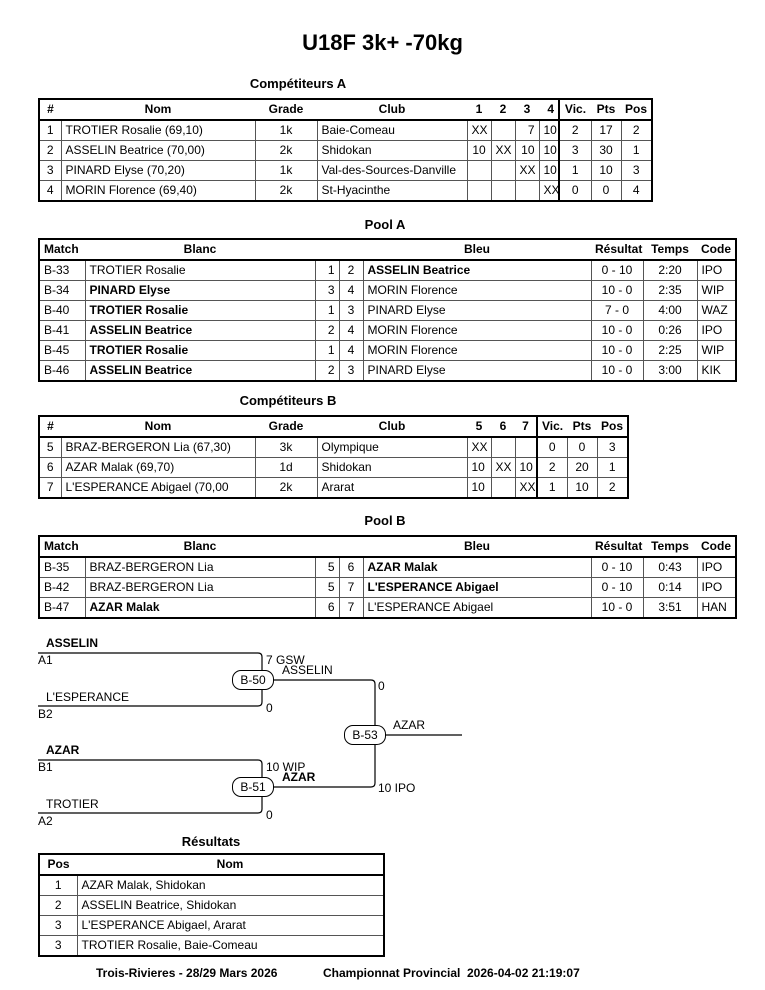 The width and height of the screenshot is (765, 990). What do you see at coordinates (409, 725) in the screenshot?
I see `final-winner: AZAR` at bounding box center [409, 725].